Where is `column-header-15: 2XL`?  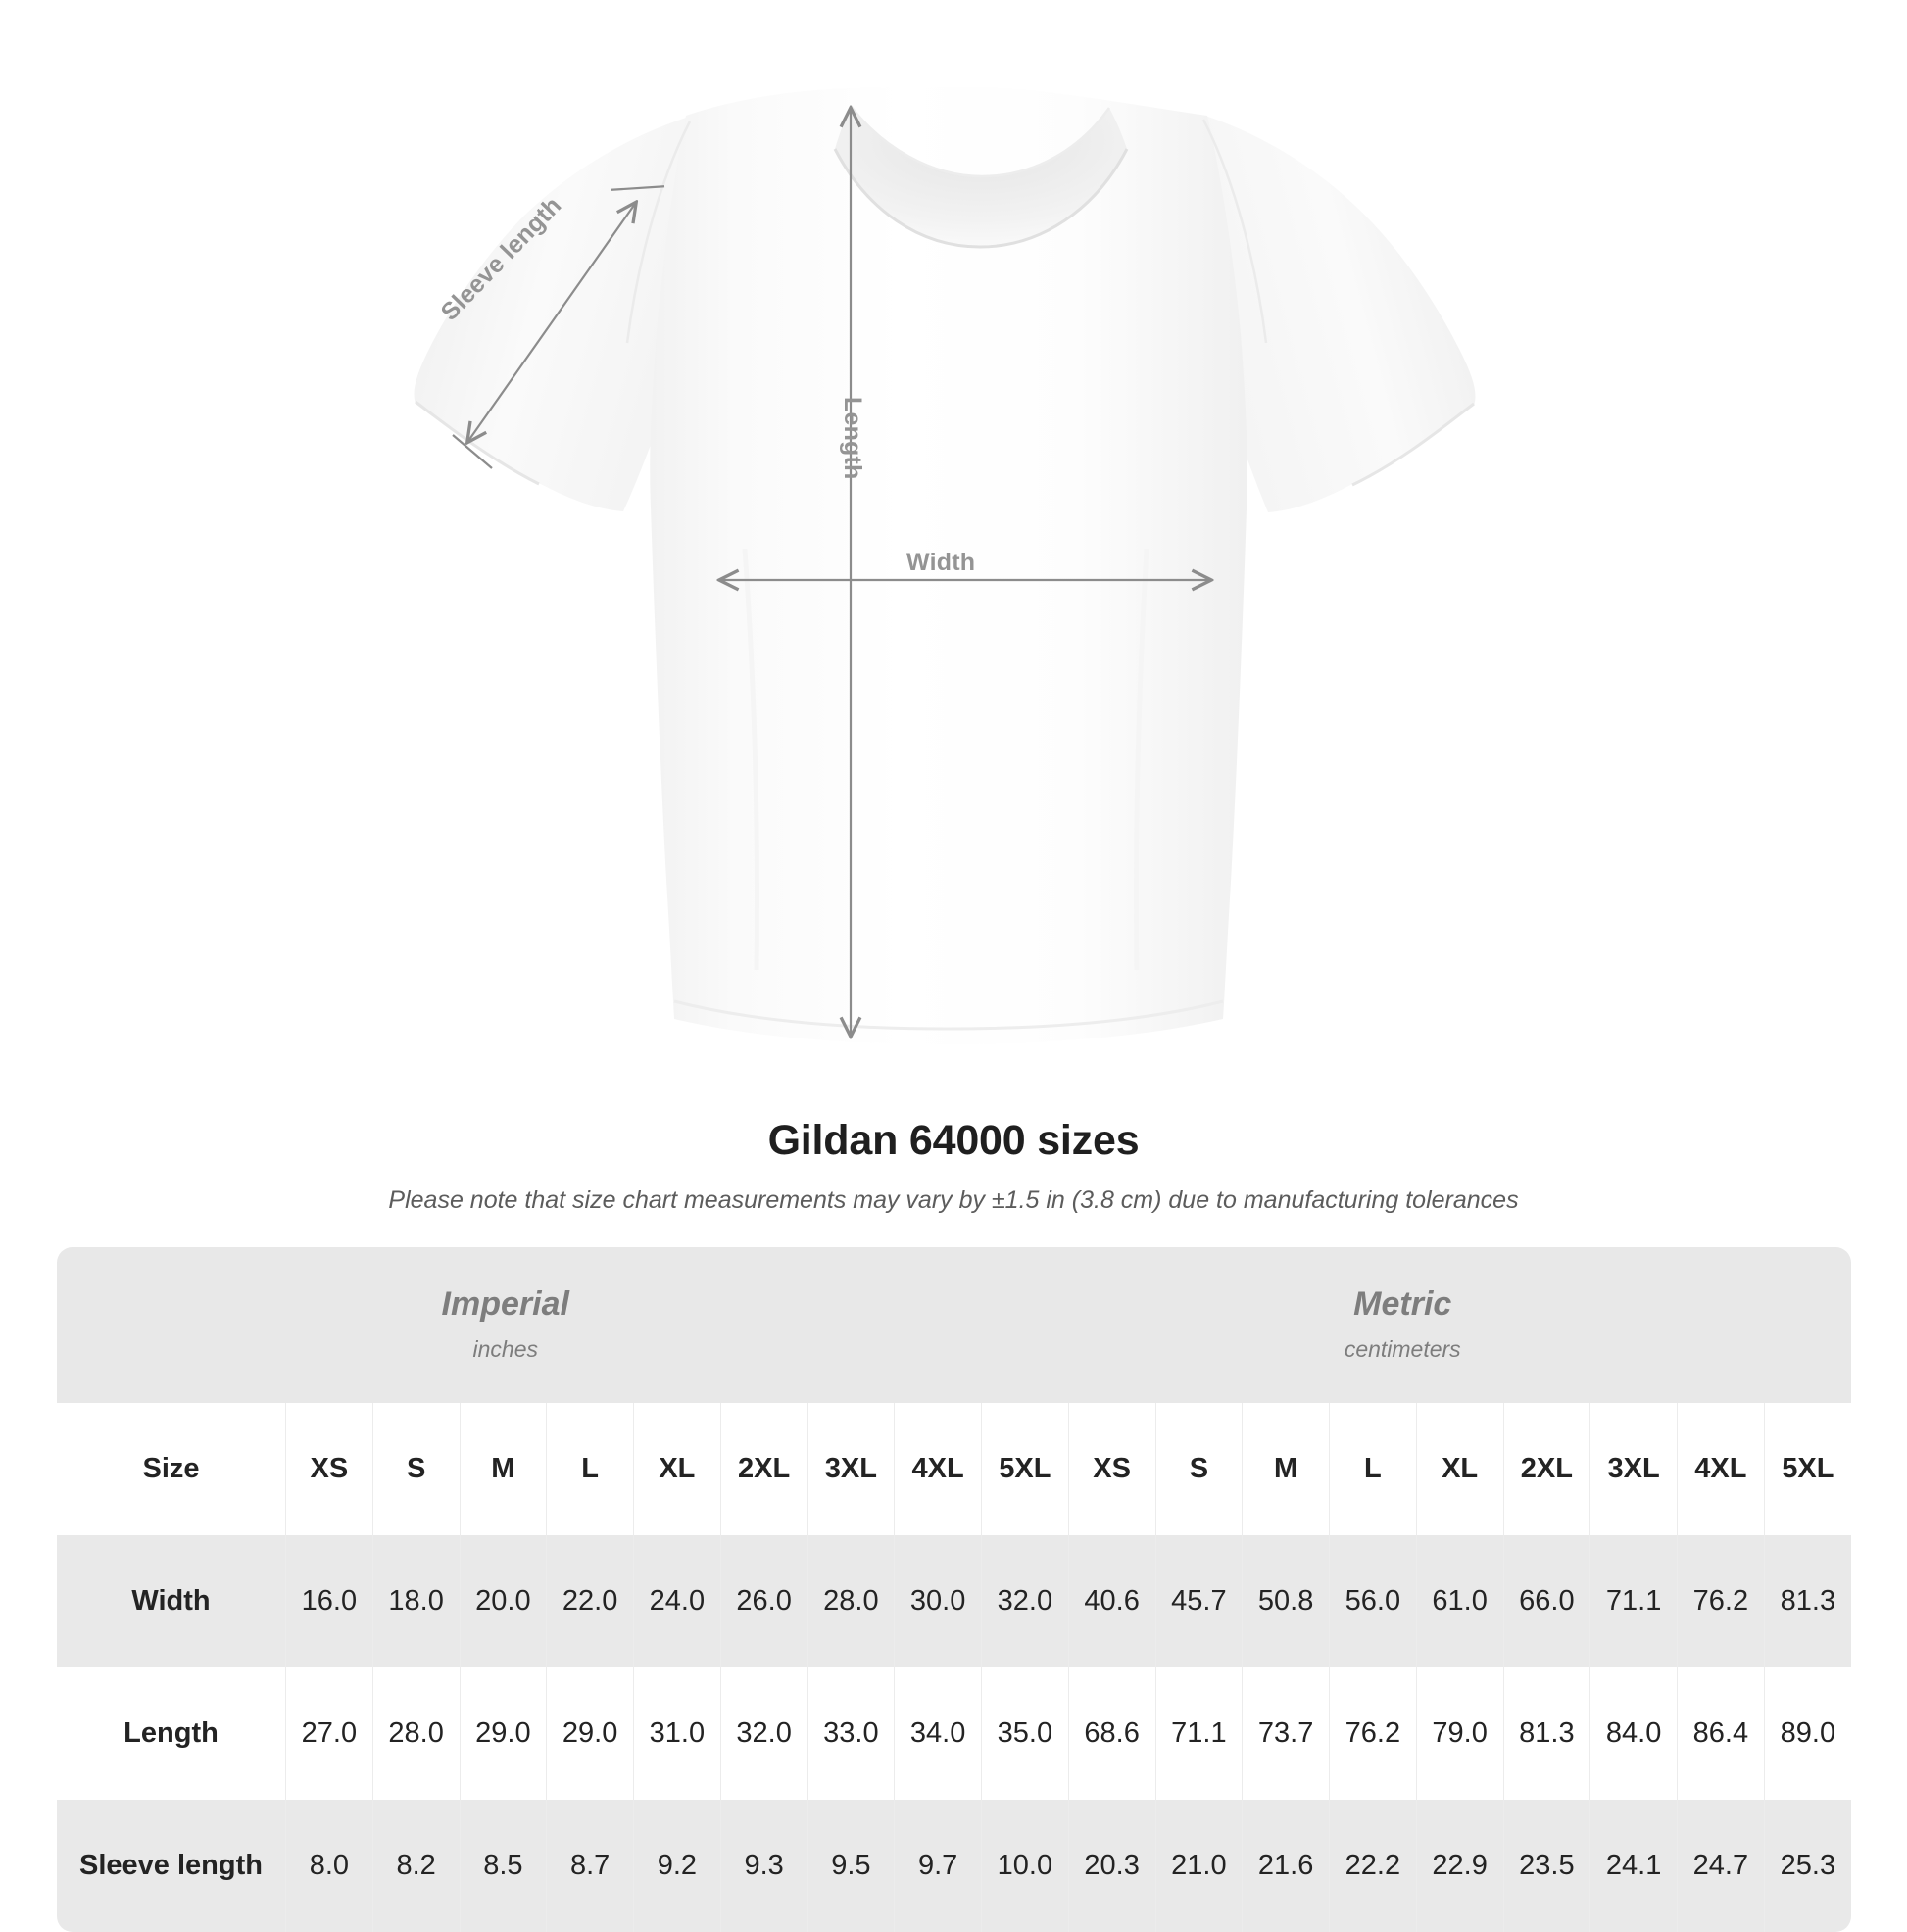
column-header-15: 2XL is located at coordinates (1546, 1469).